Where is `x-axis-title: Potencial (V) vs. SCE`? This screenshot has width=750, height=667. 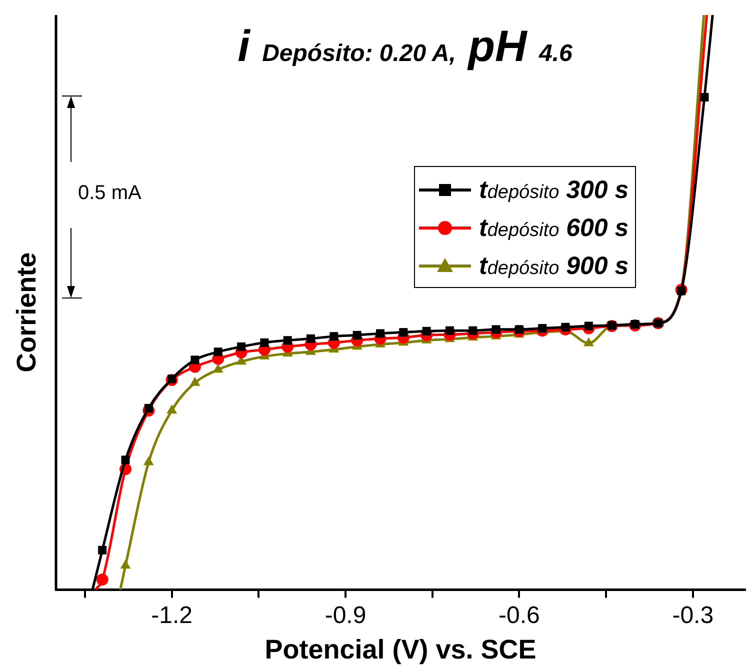
x-axis-title: Potencial (V) vs. SCE is located at coordinates (400, 649).